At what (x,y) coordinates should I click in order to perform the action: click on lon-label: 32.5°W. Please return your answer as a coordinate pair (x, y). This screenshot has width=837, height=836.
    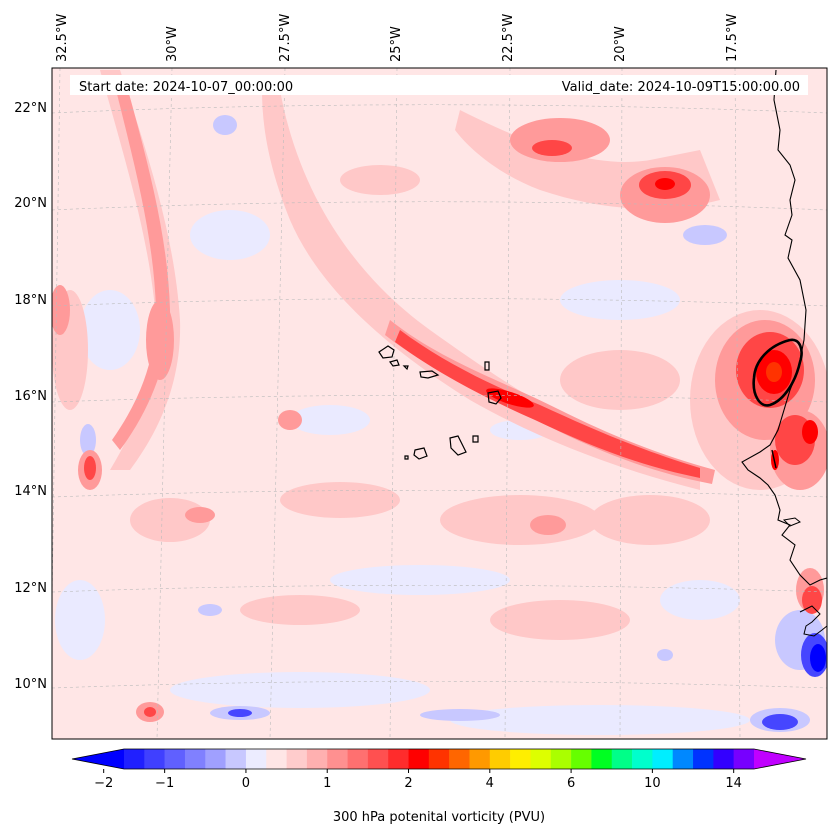
    Looking at the image, I should click on (62, 38).